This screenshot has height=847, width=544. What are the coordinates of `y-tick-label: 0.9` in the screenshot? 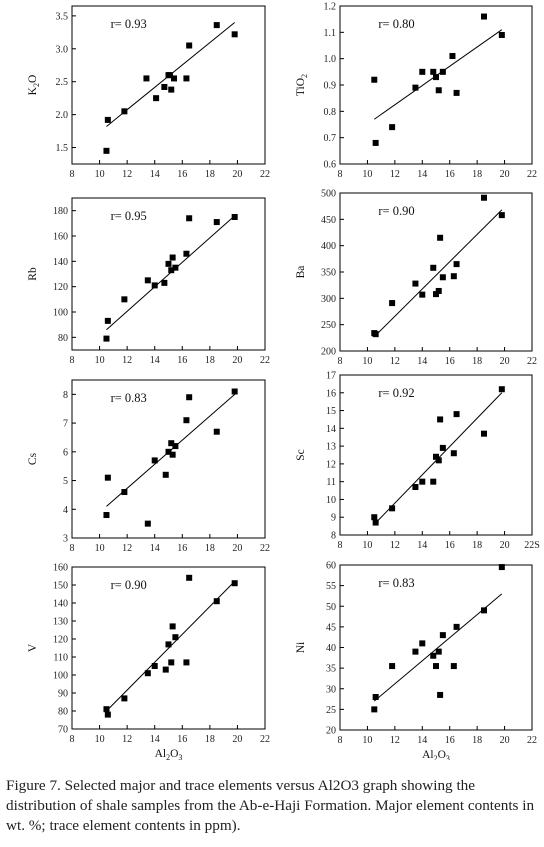 It's located at (330, 86).